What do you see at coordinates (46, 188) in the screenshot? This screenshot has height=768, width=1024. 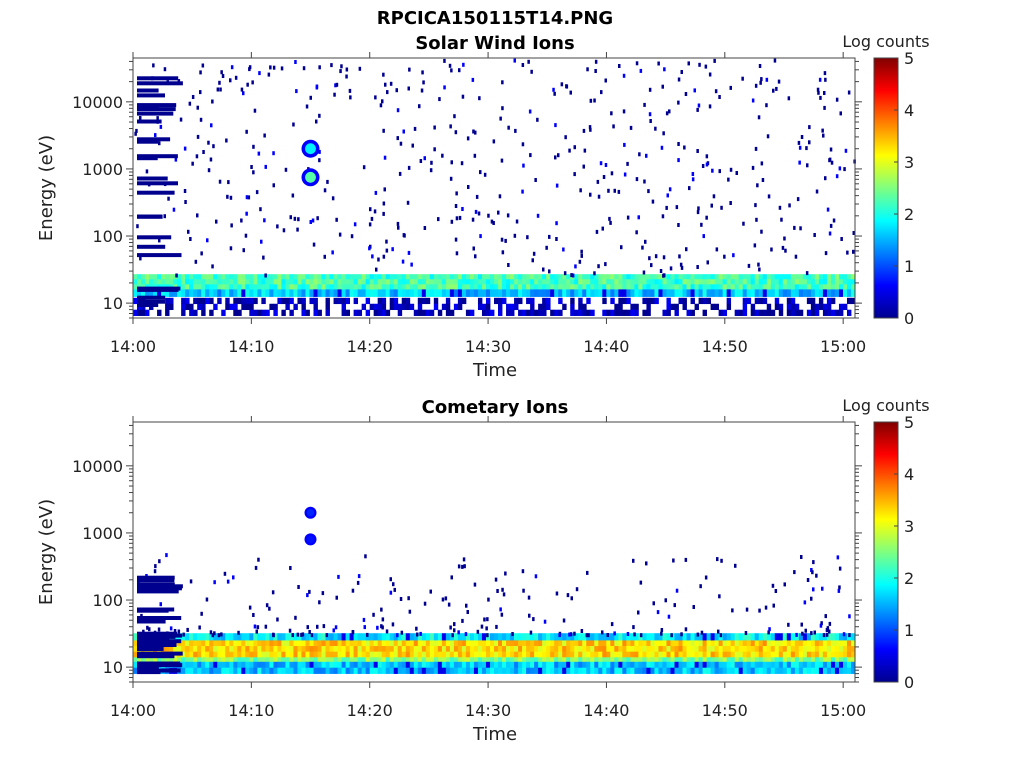 I see `y-axis-label: Energy (eV)` at bounding box center [46, 188].